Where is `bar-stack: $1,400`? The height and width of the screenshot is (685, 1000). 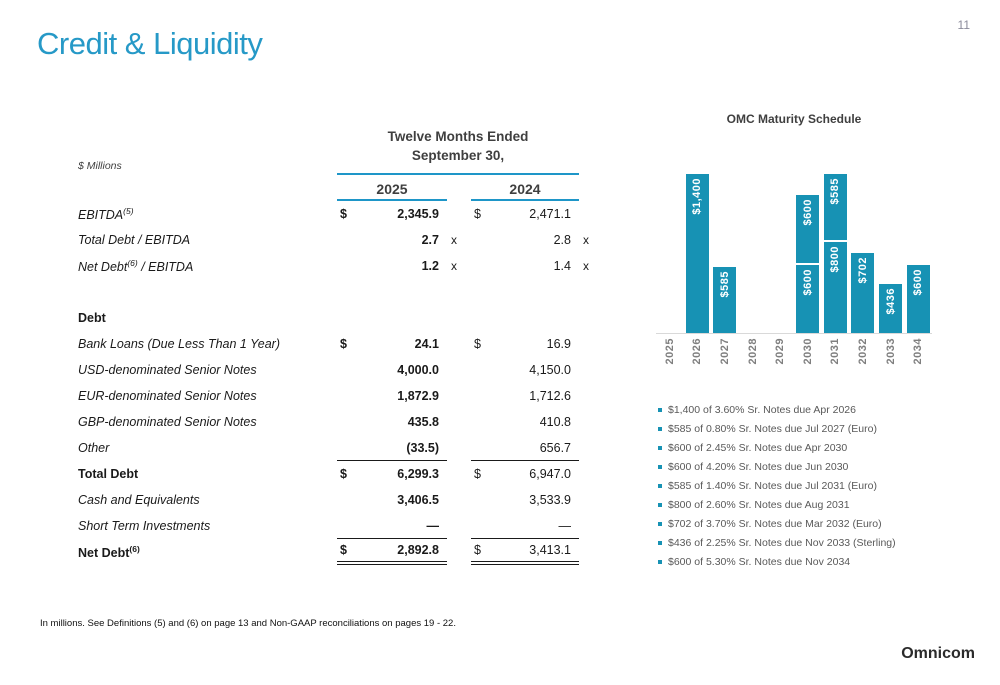
bar-stack: $1,400 is located at coordinates (697, 253).